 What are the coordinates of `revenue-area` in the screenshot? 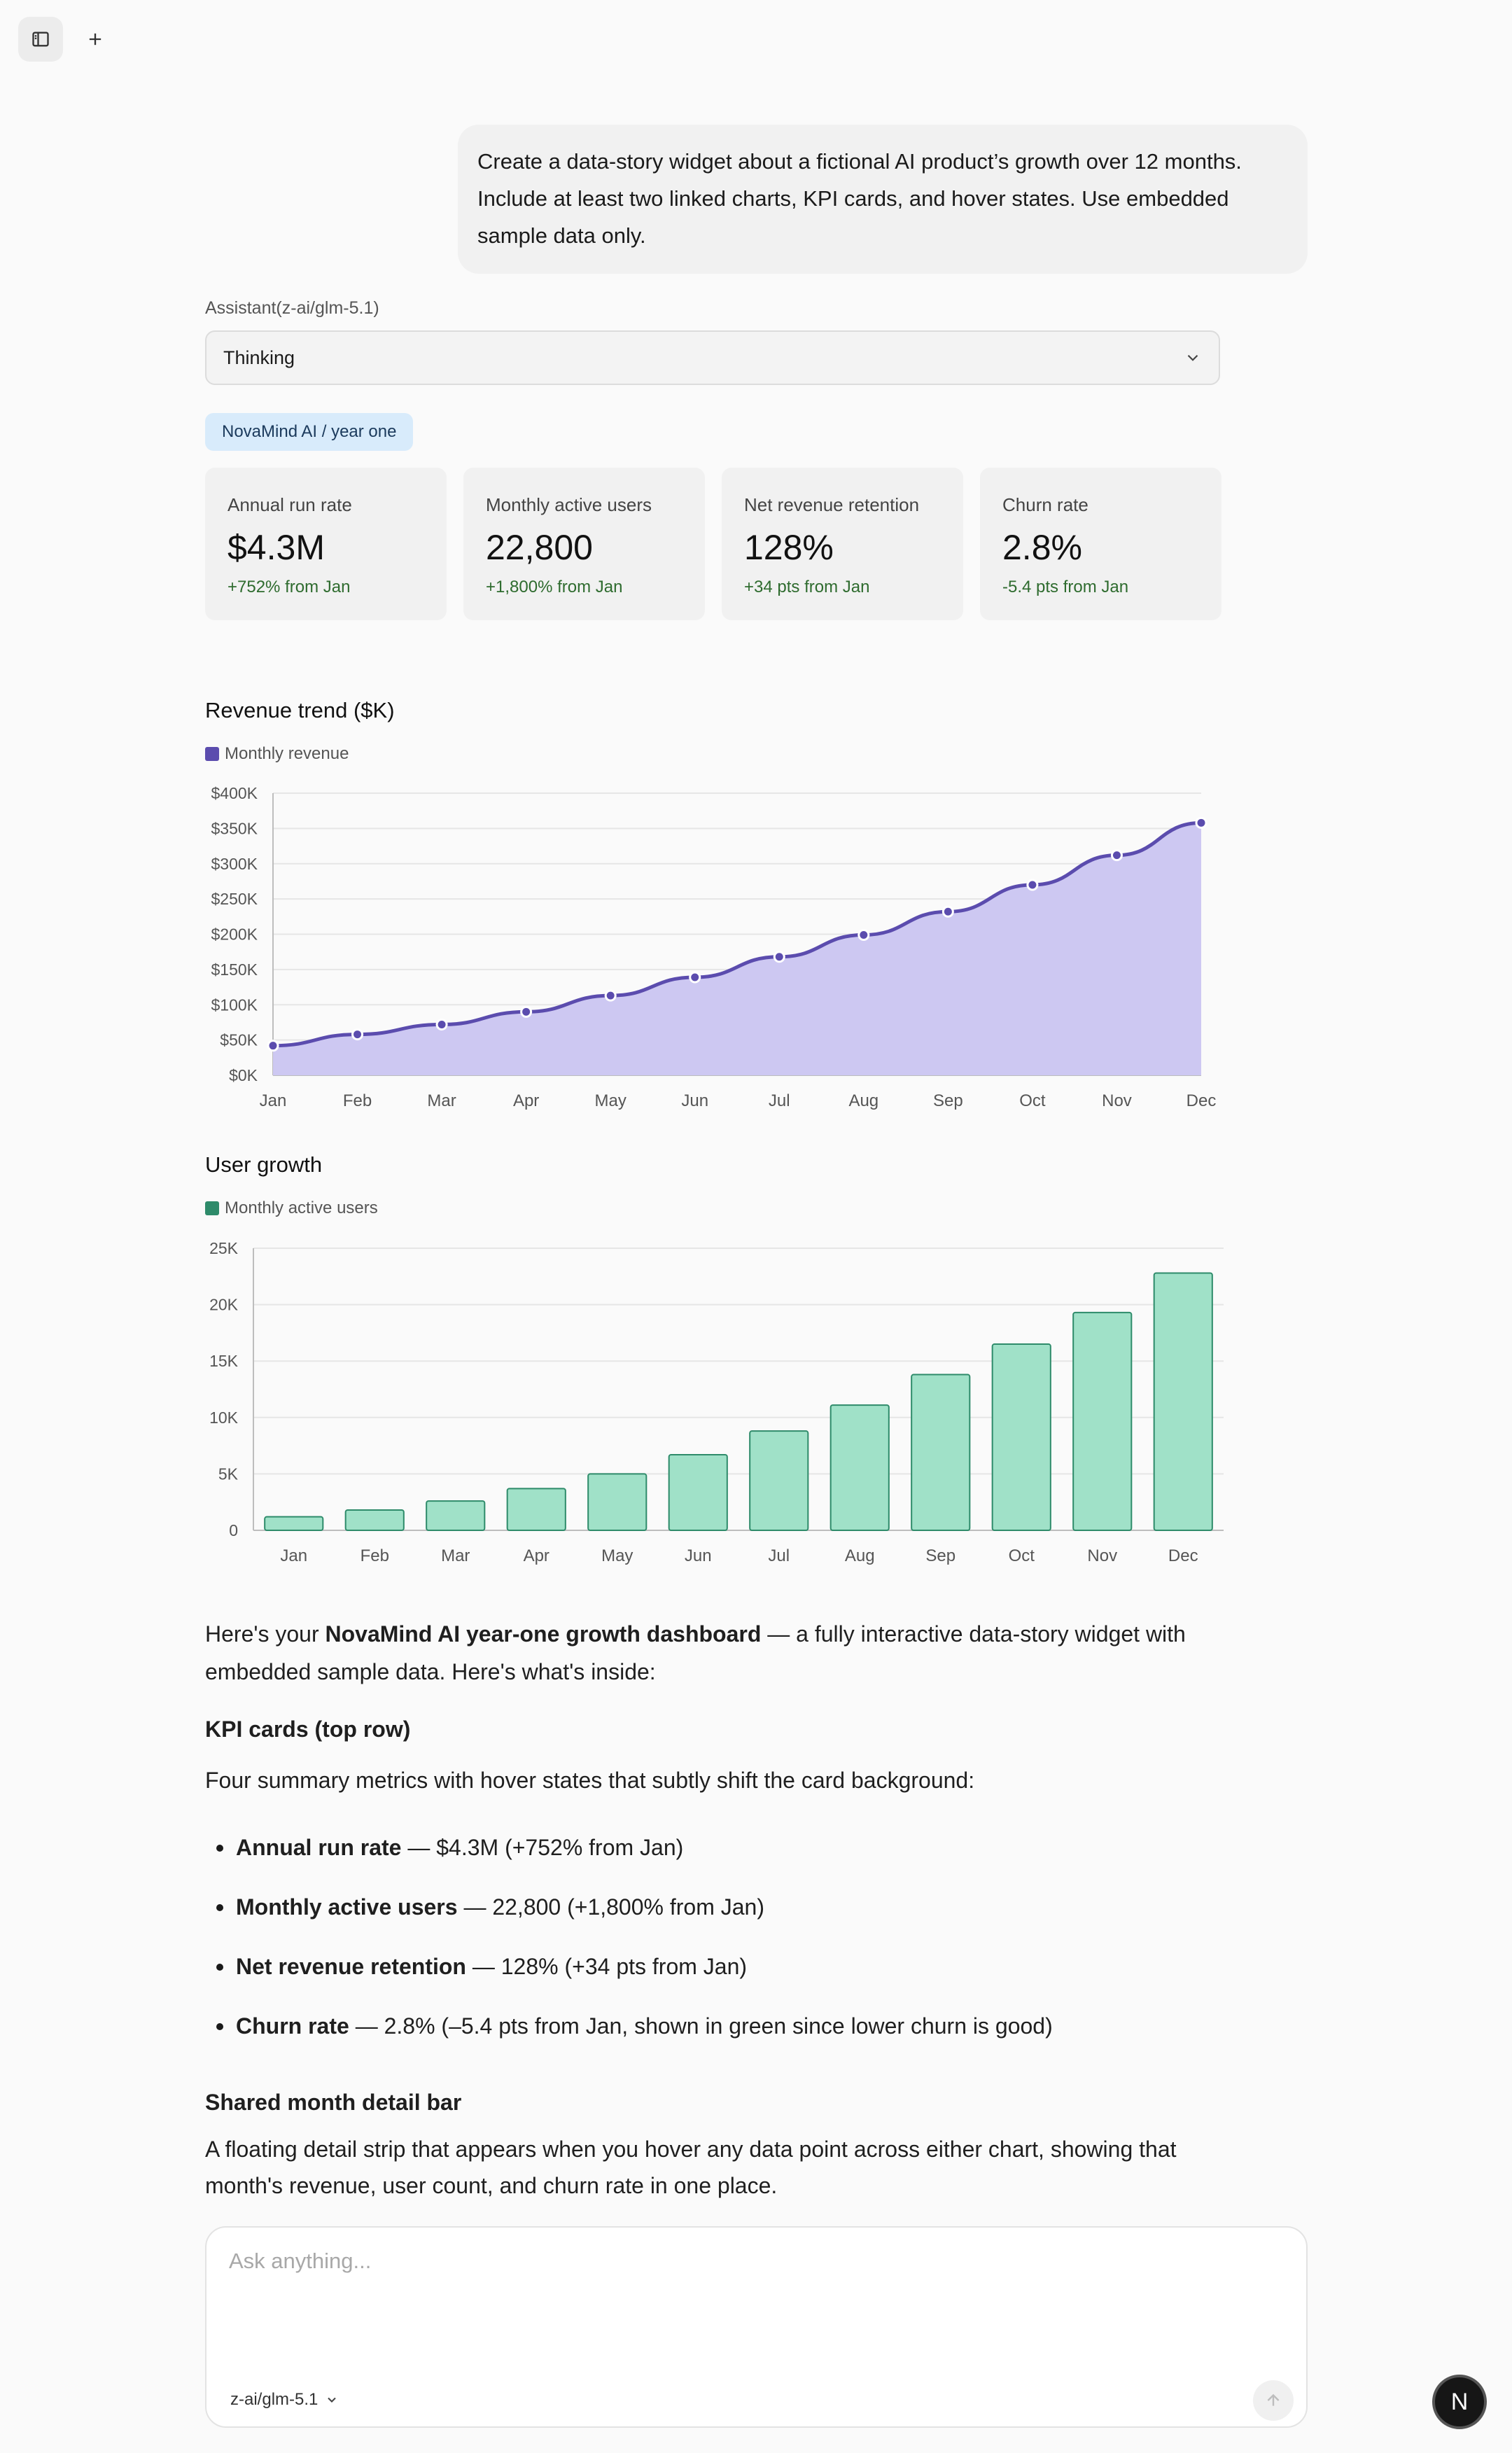 It's located at (737, 949).